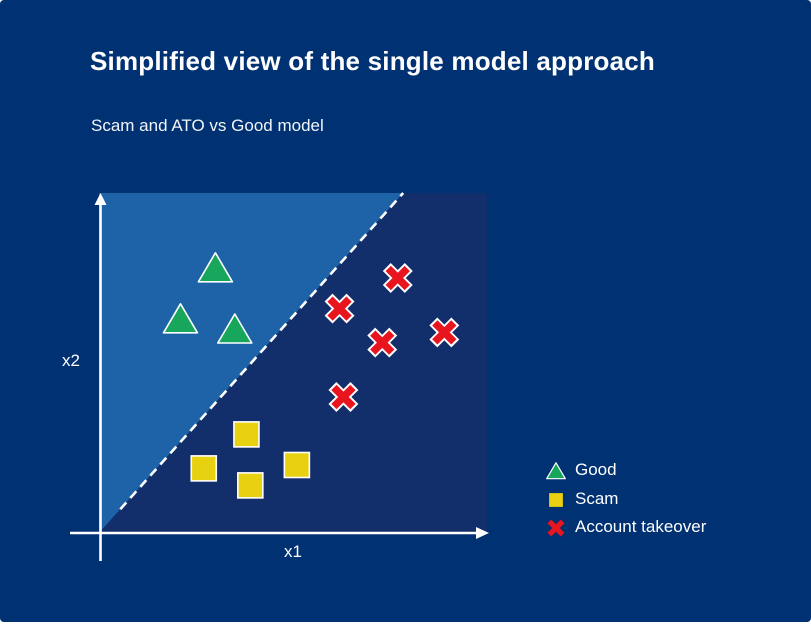 The image size is (811, 628). I want to click on scam-square-icon, so click(556, 499).